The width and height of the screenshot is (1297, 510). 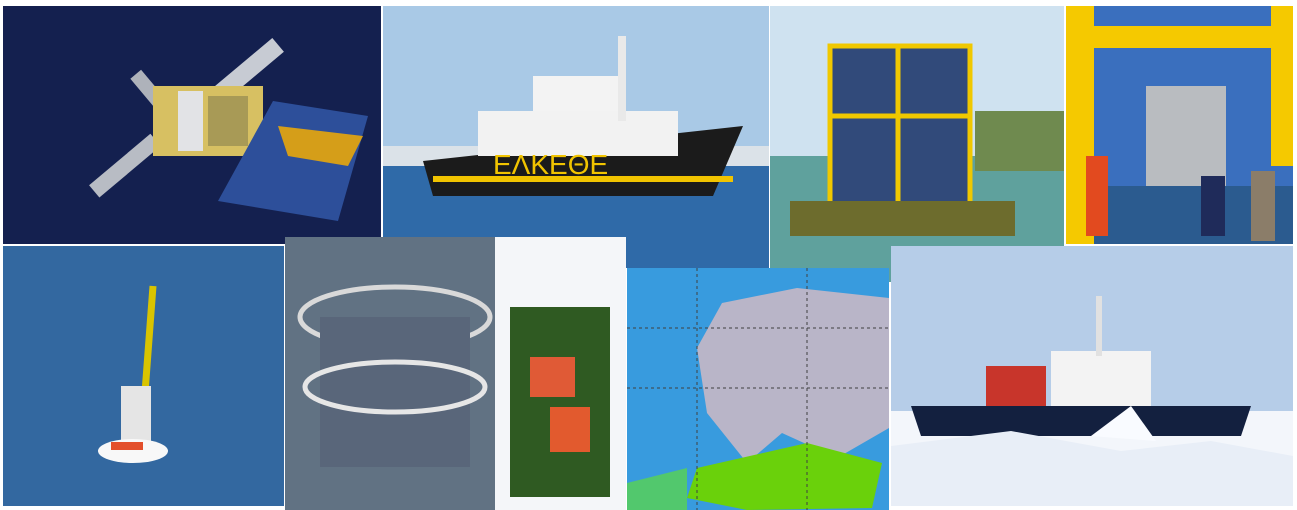 What do you see at coordinates (192, 125) in the screenshot?
I see `satellite-photo` at bounding box center [192, 125].